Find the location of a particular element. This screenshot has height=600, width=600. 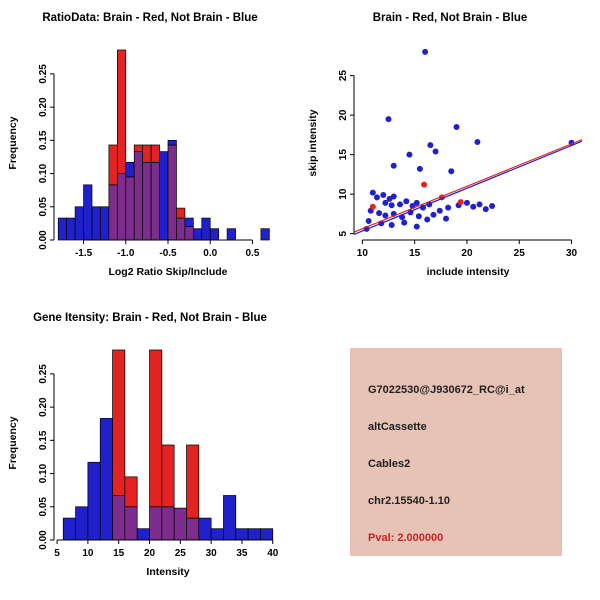

ratio-y-axis-label: Frequency is located at coordinates (13, 143).